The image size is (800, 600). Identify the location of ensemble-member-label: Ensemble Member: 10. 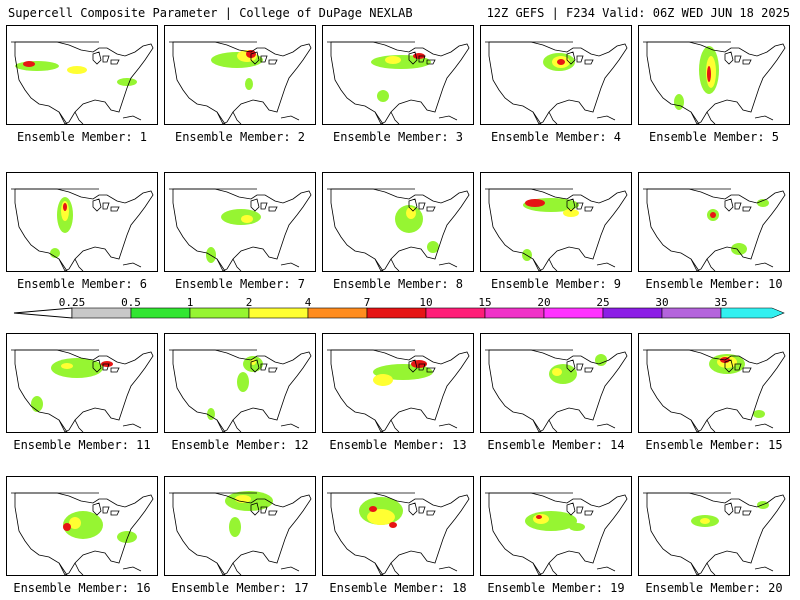
(714, 284).